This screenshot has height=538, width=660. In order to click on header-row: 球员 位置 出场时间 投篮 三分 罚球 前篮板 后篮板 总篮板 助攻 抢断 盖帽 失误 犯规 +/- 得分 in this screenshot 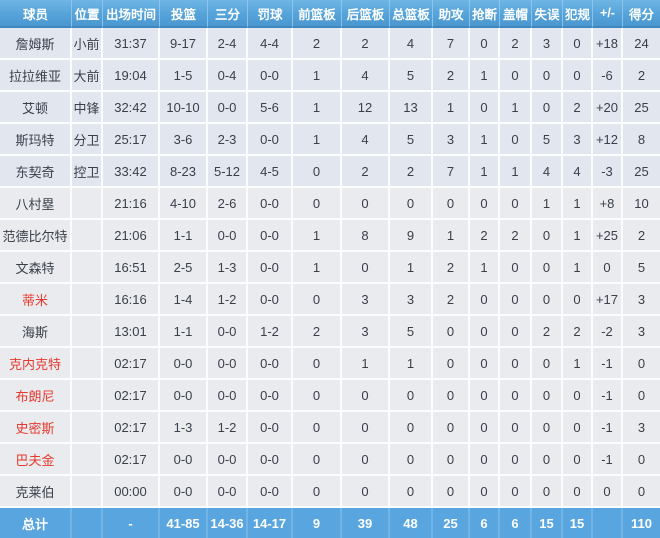, I will do `click(330, 14)`.